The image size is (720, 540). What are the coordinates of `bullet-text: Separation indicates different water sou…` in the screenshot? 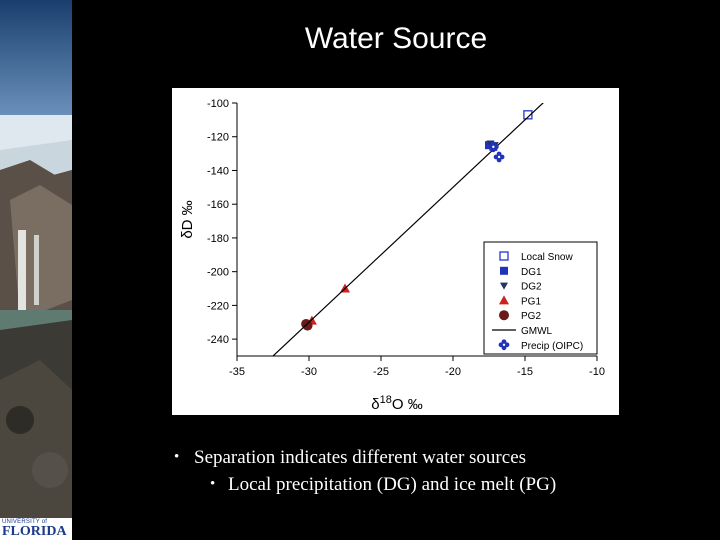 It's located at (360, 457).